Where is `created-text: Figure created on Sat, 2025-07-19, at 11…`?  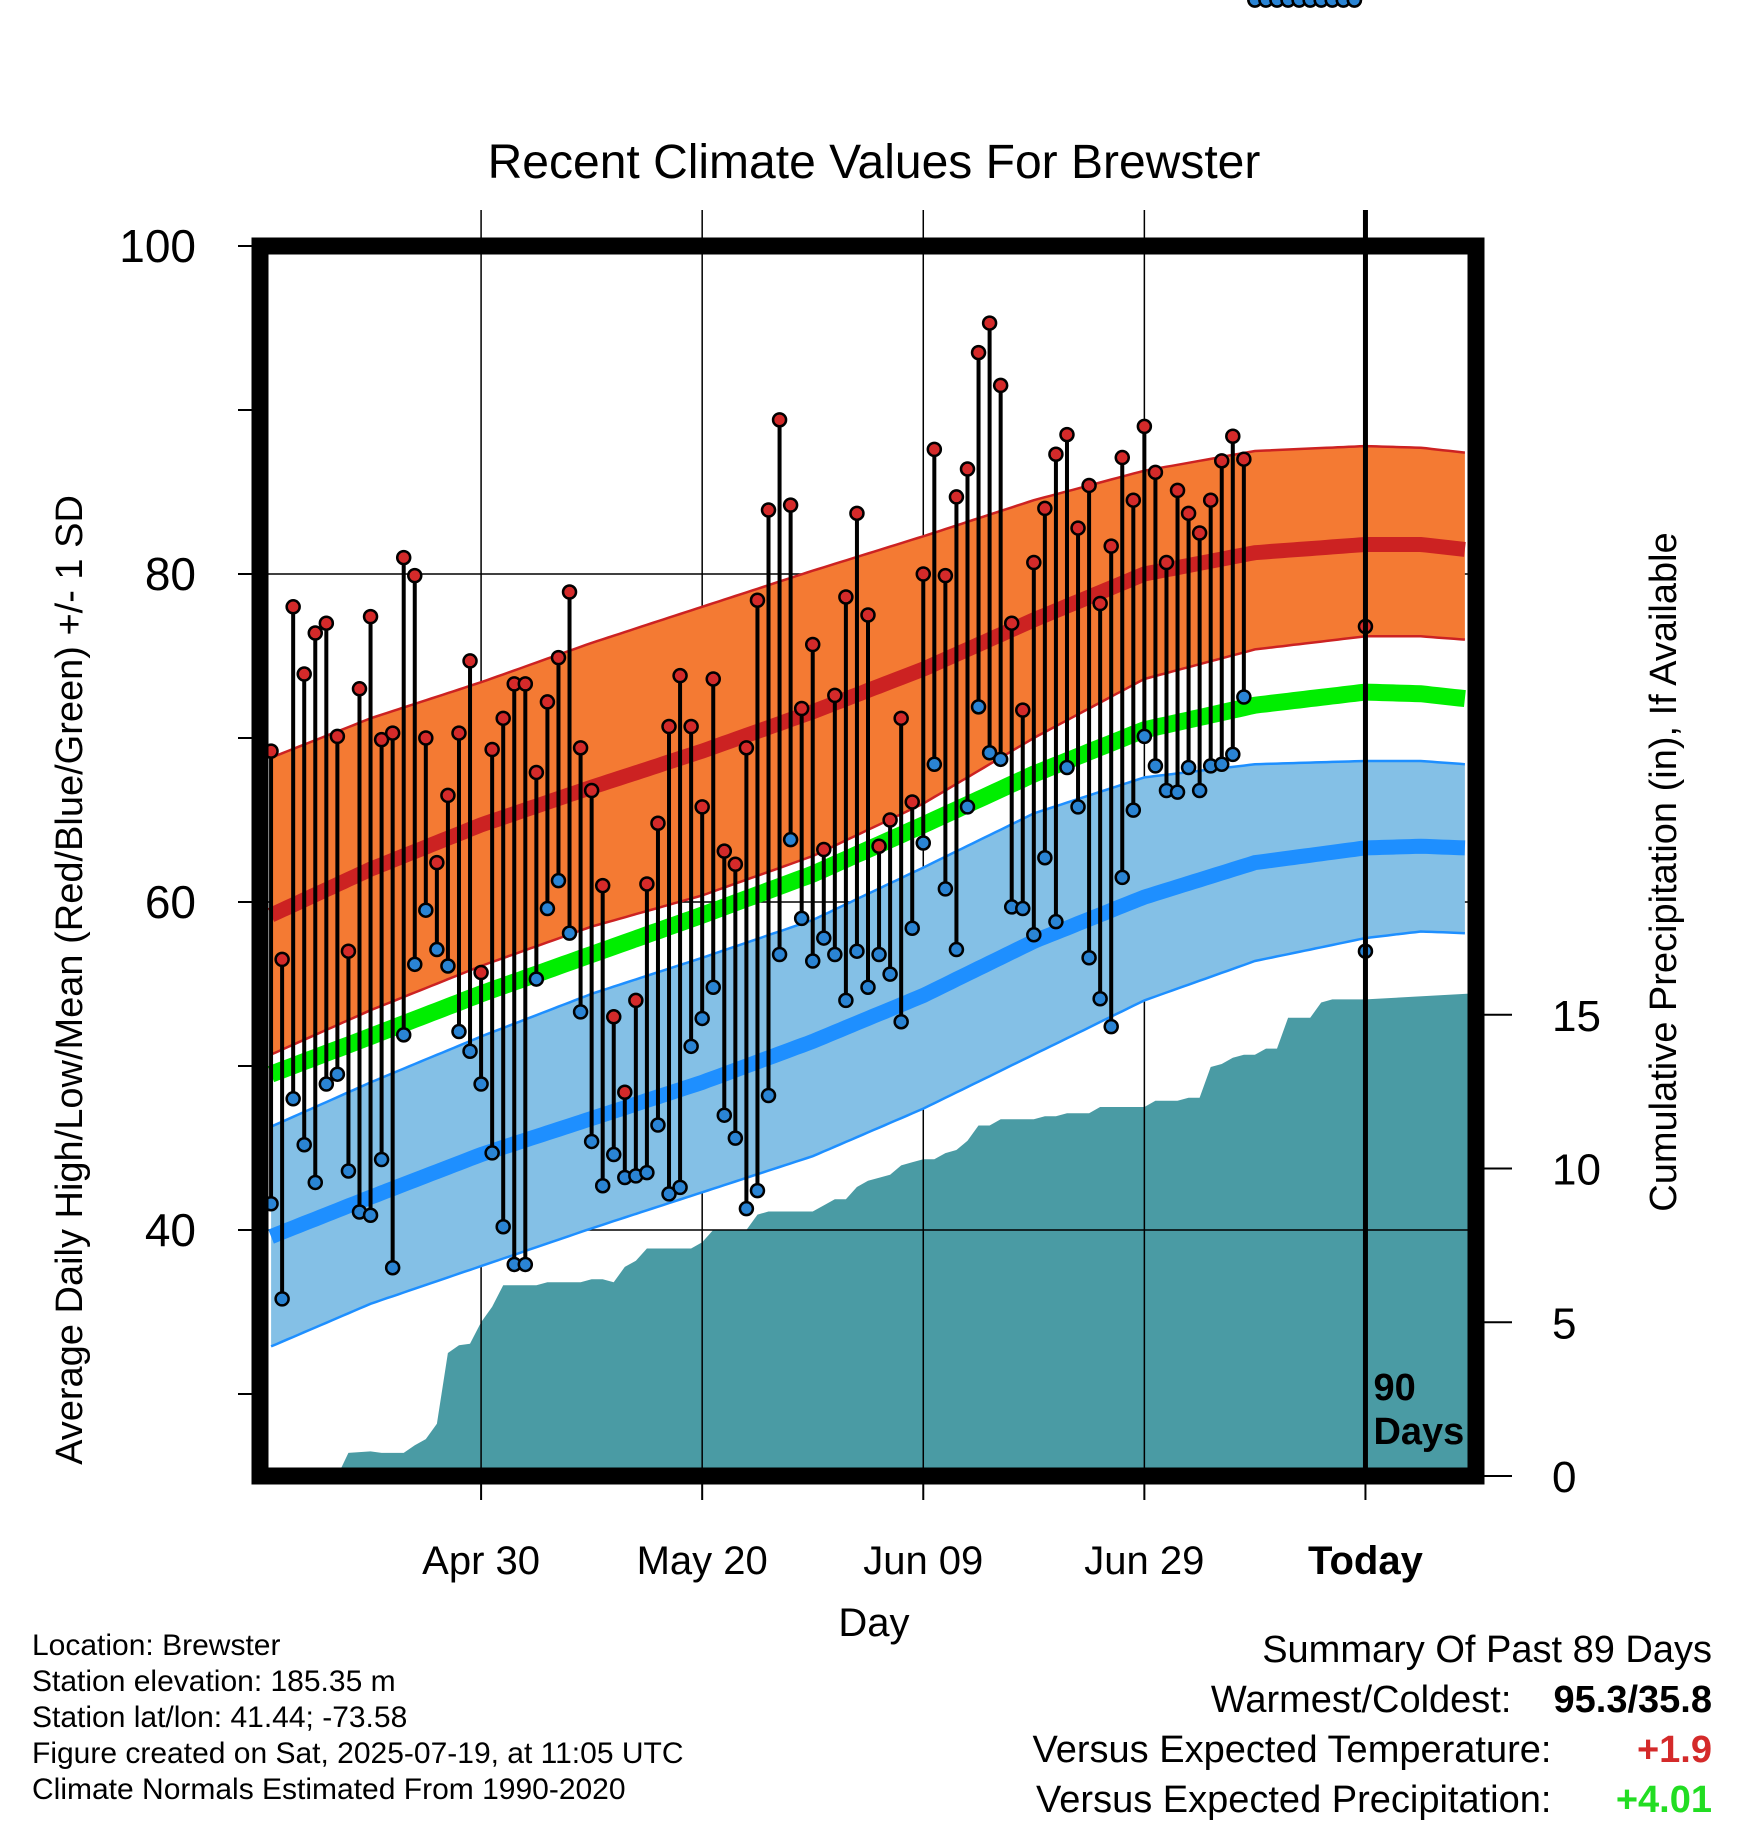
created-text: Figure created on Sat, 2025-07-19, at 11… is located at coordinates (358, 1753).